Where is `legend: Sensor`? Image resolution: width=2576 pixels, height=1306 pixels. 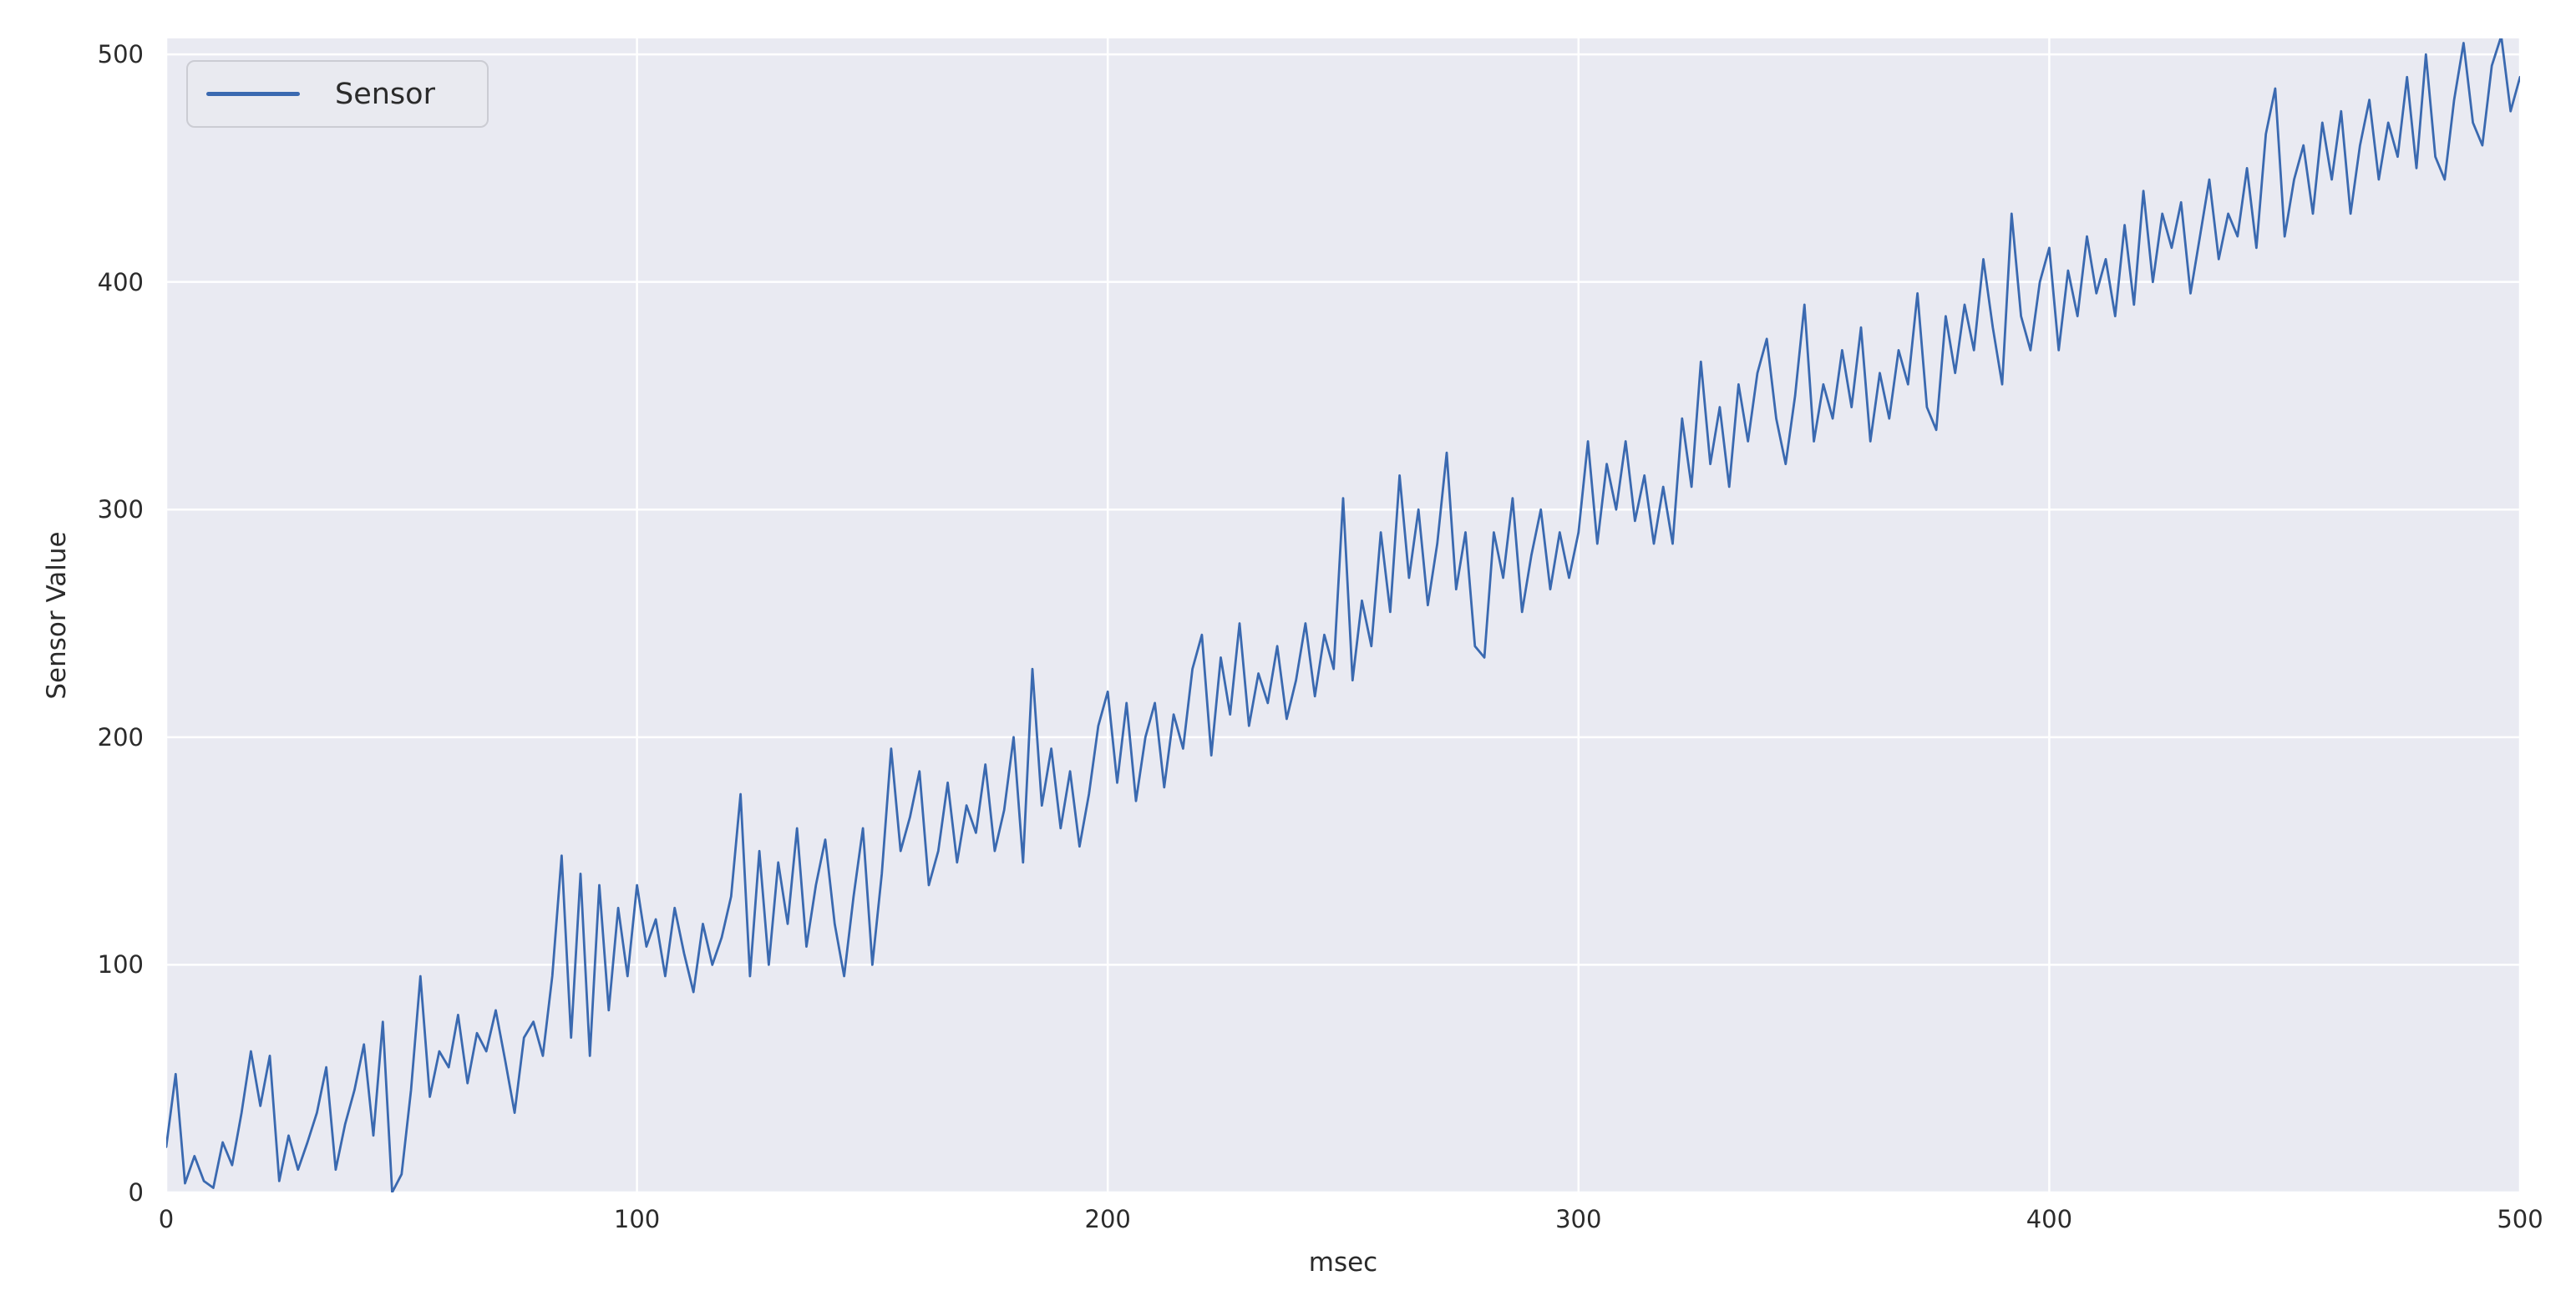 legend: Sensor is located at coordinates (337, 94).